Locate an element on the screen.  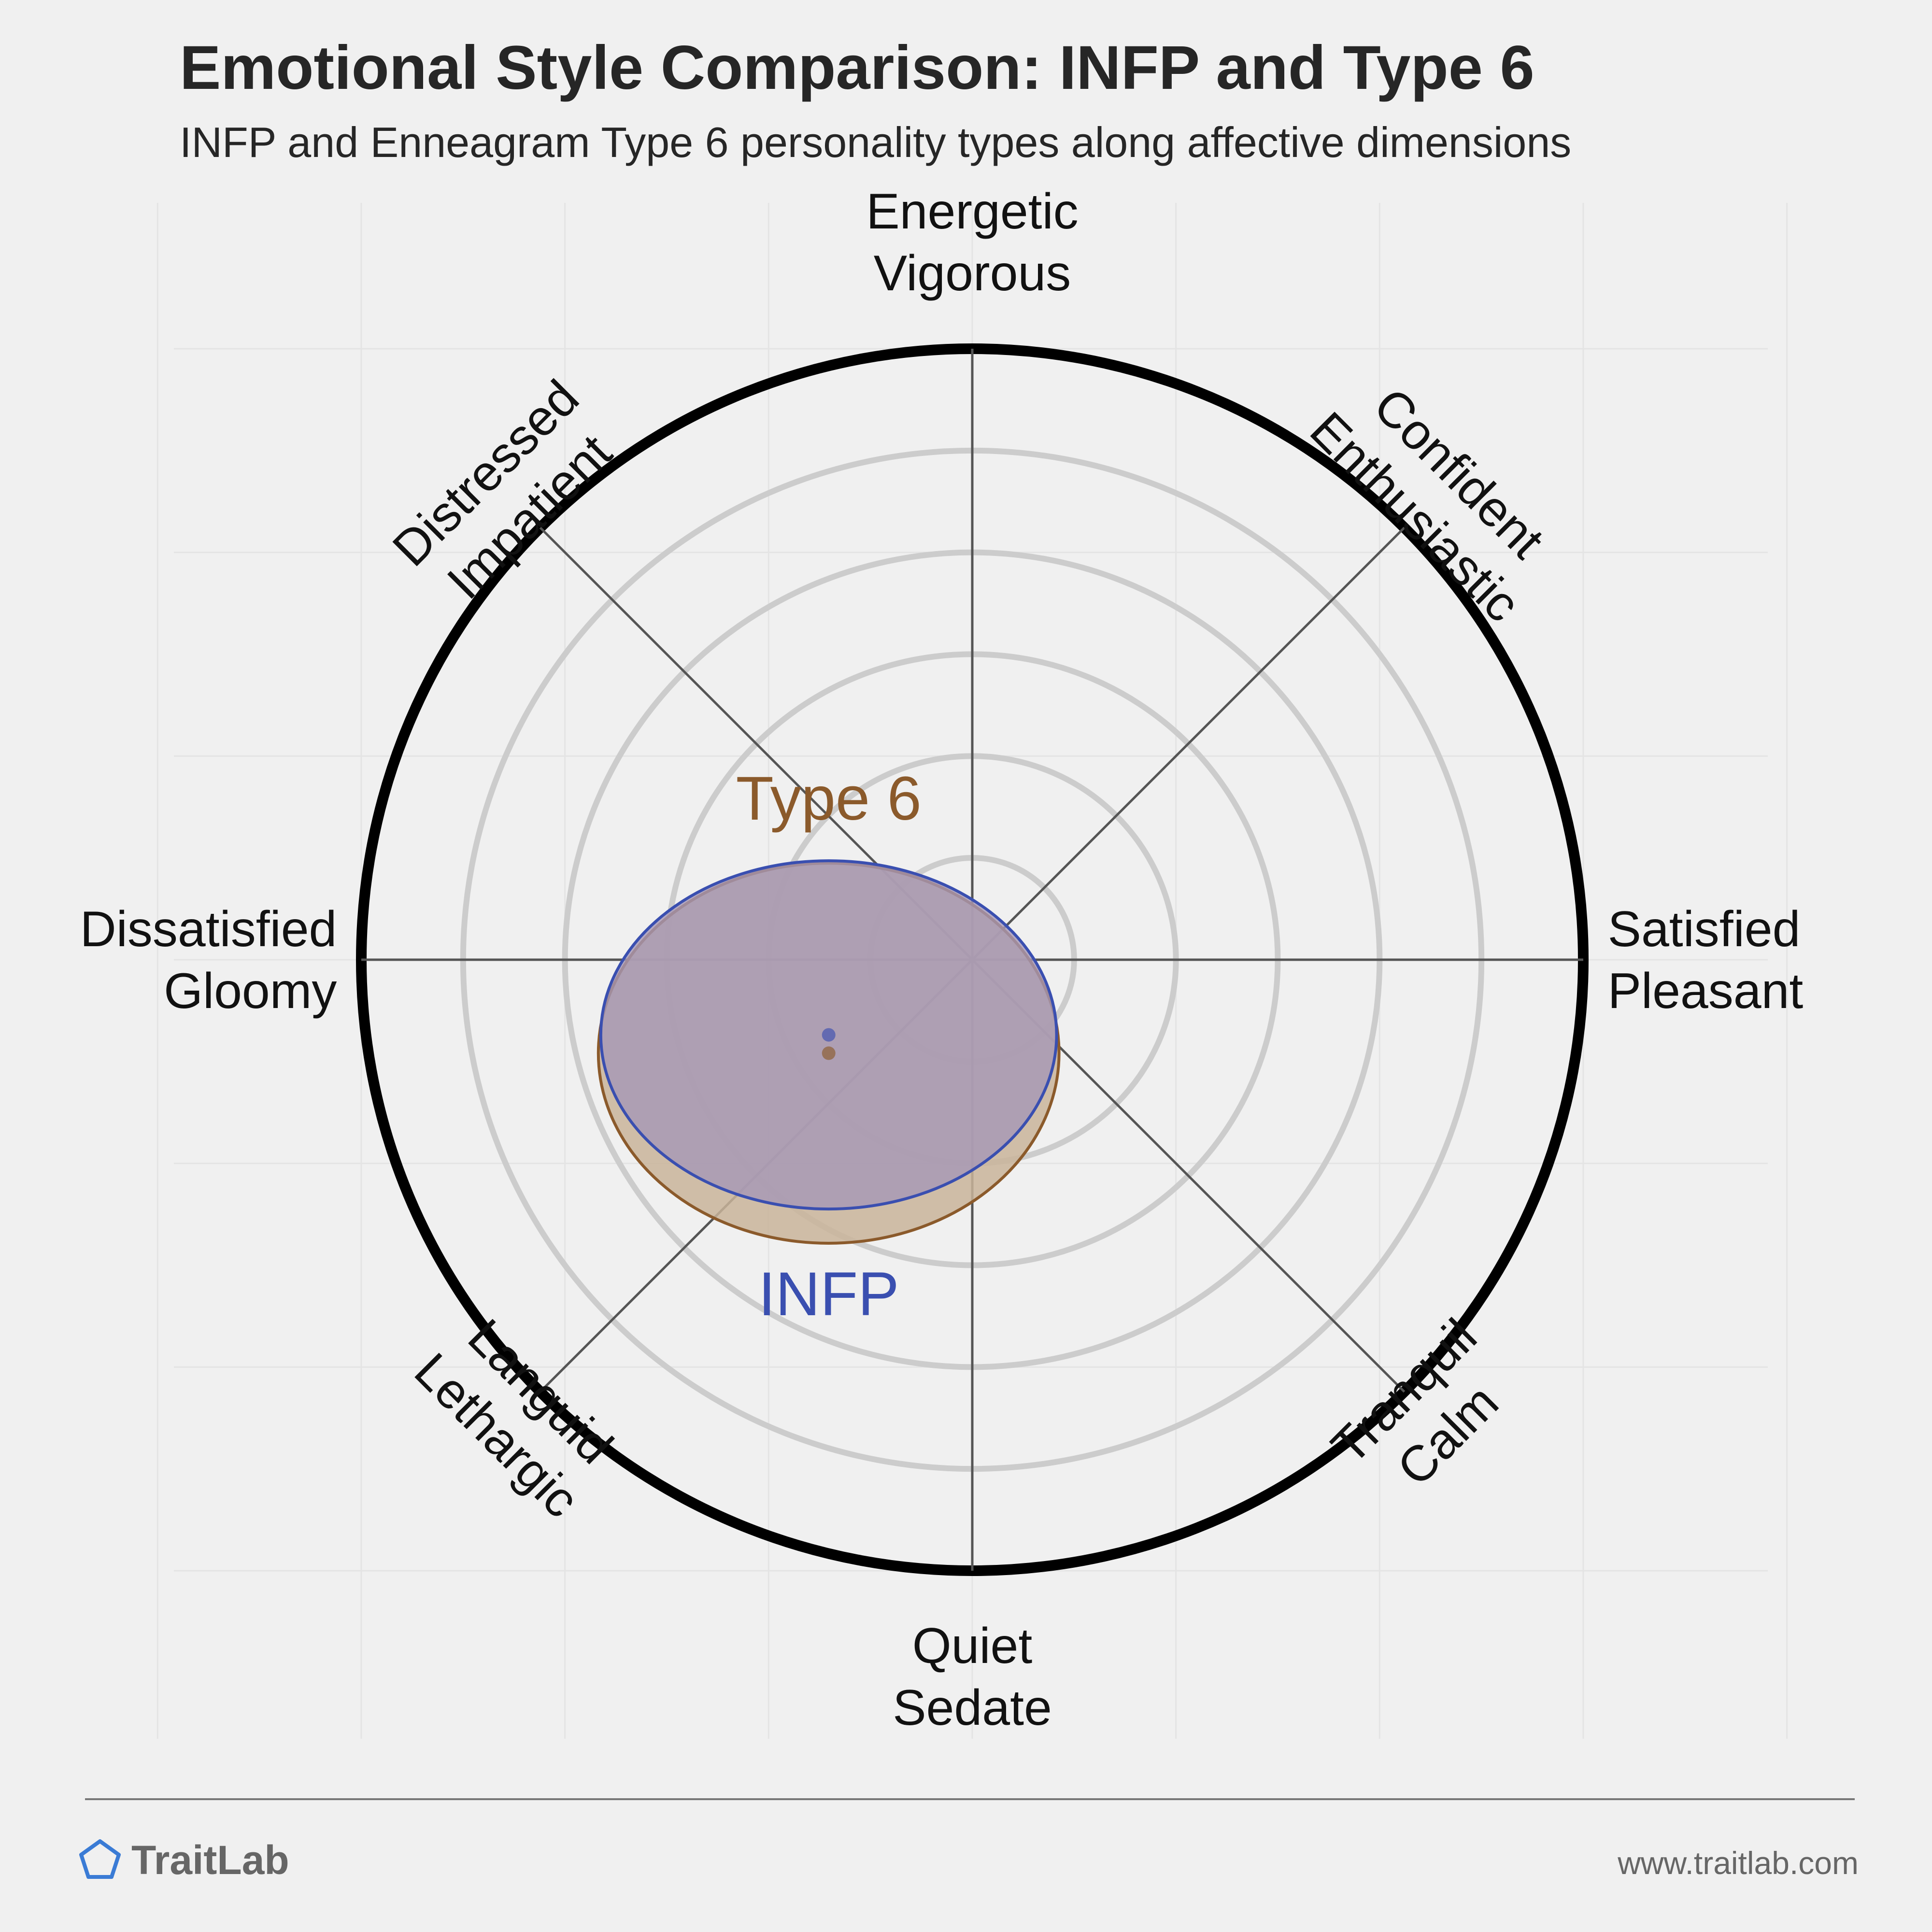
axis-label-line: Quiet is located at coordinates (972, 1646).